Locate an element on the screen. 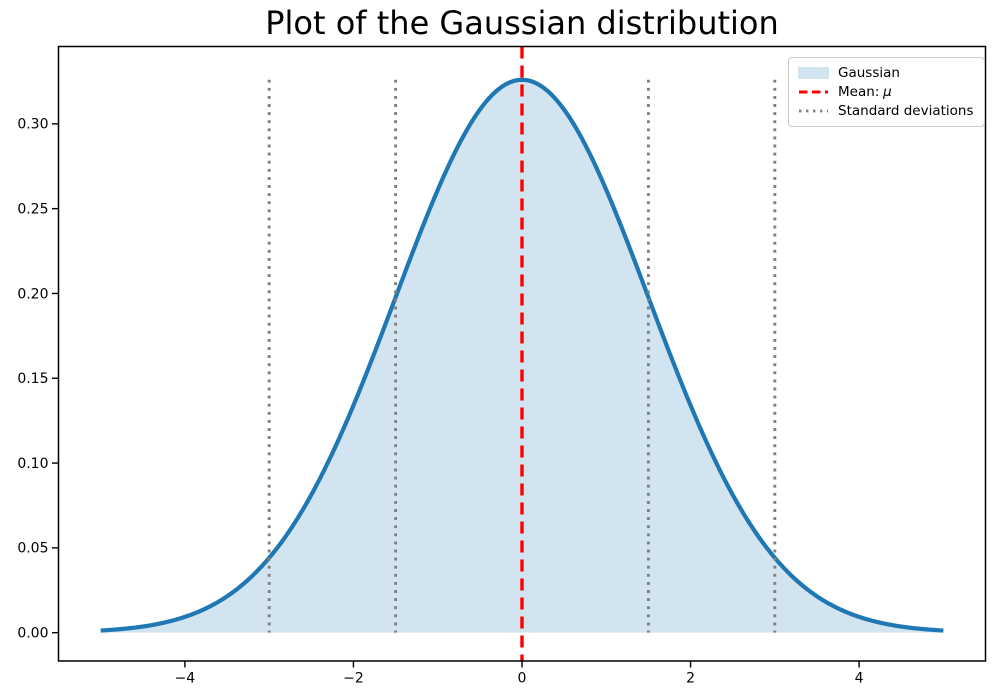 The height and width of the screenshot is (700, 1000). legend-label-gaussian: Gaussian is located at coordinates (869, 72).